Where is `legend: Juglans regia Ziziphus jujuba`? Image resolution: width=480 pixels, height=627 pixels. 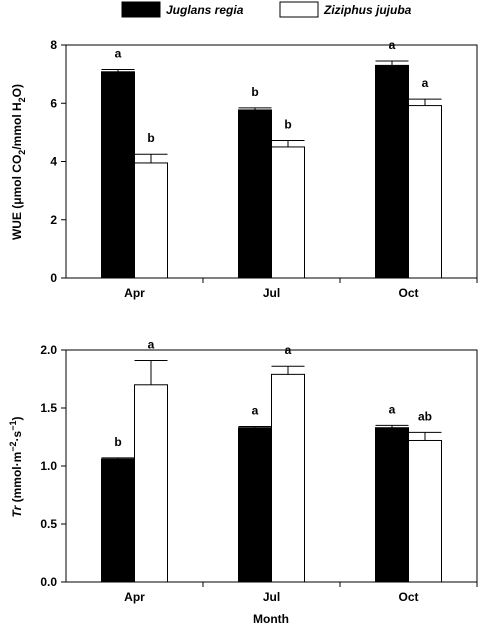 legend: Juglans regia Ziziphus jujuba is located at coordinates (266, 9).